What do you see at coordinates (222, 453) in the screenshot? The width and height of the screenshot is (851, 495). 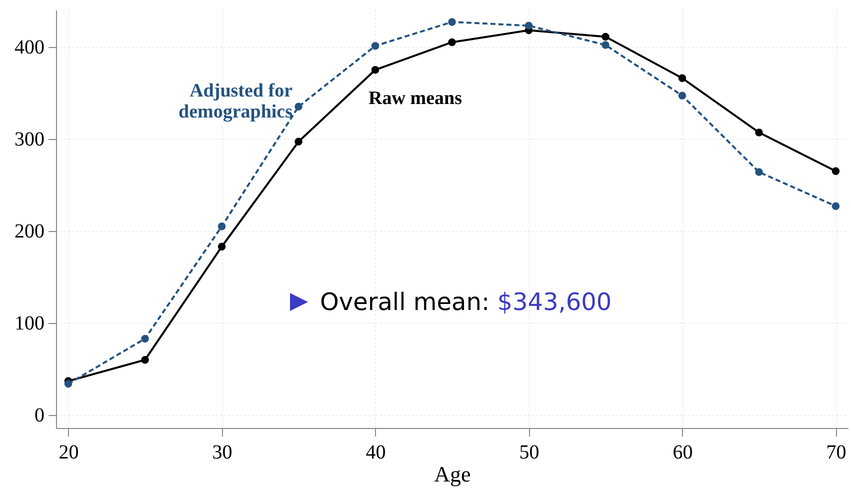 I see `x-tick-label: 30` at bounding box center [222, 453].